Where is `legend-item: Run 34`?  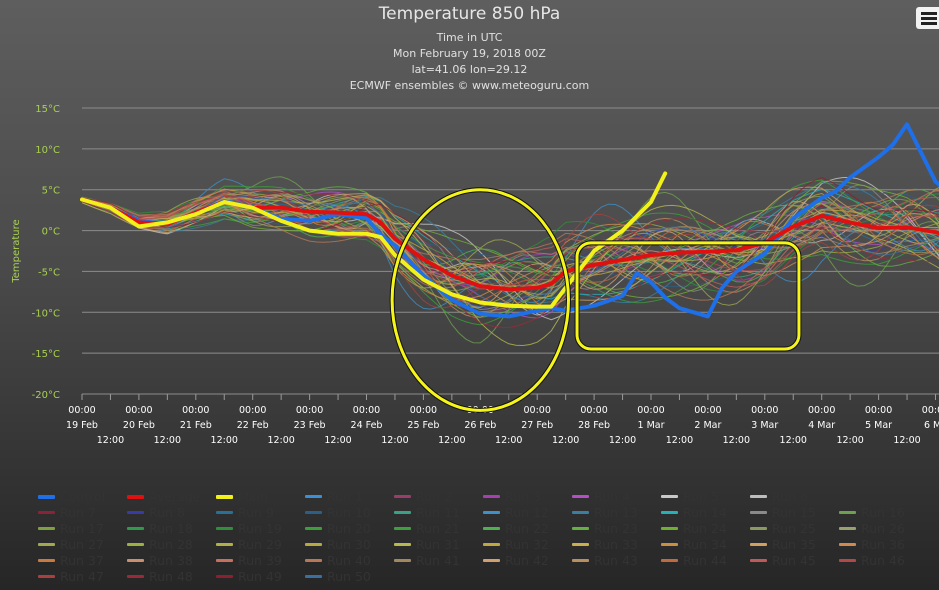
legend-item: Run 34 is located at coordinates (694, 544).